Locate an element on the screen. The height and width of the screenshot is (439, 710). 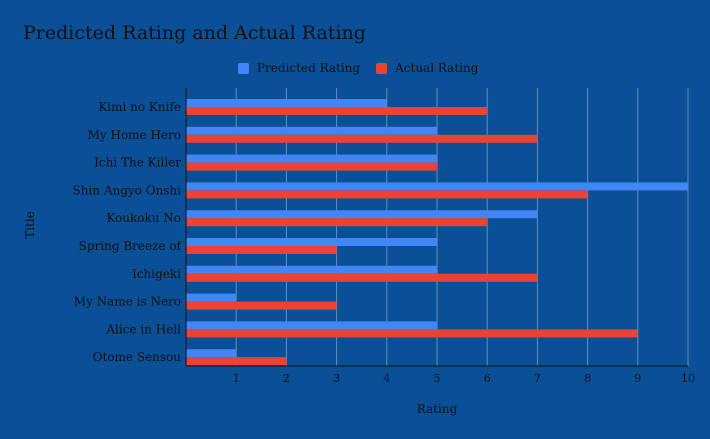
y-axis-title: Title is located at coordinates (30, 225).